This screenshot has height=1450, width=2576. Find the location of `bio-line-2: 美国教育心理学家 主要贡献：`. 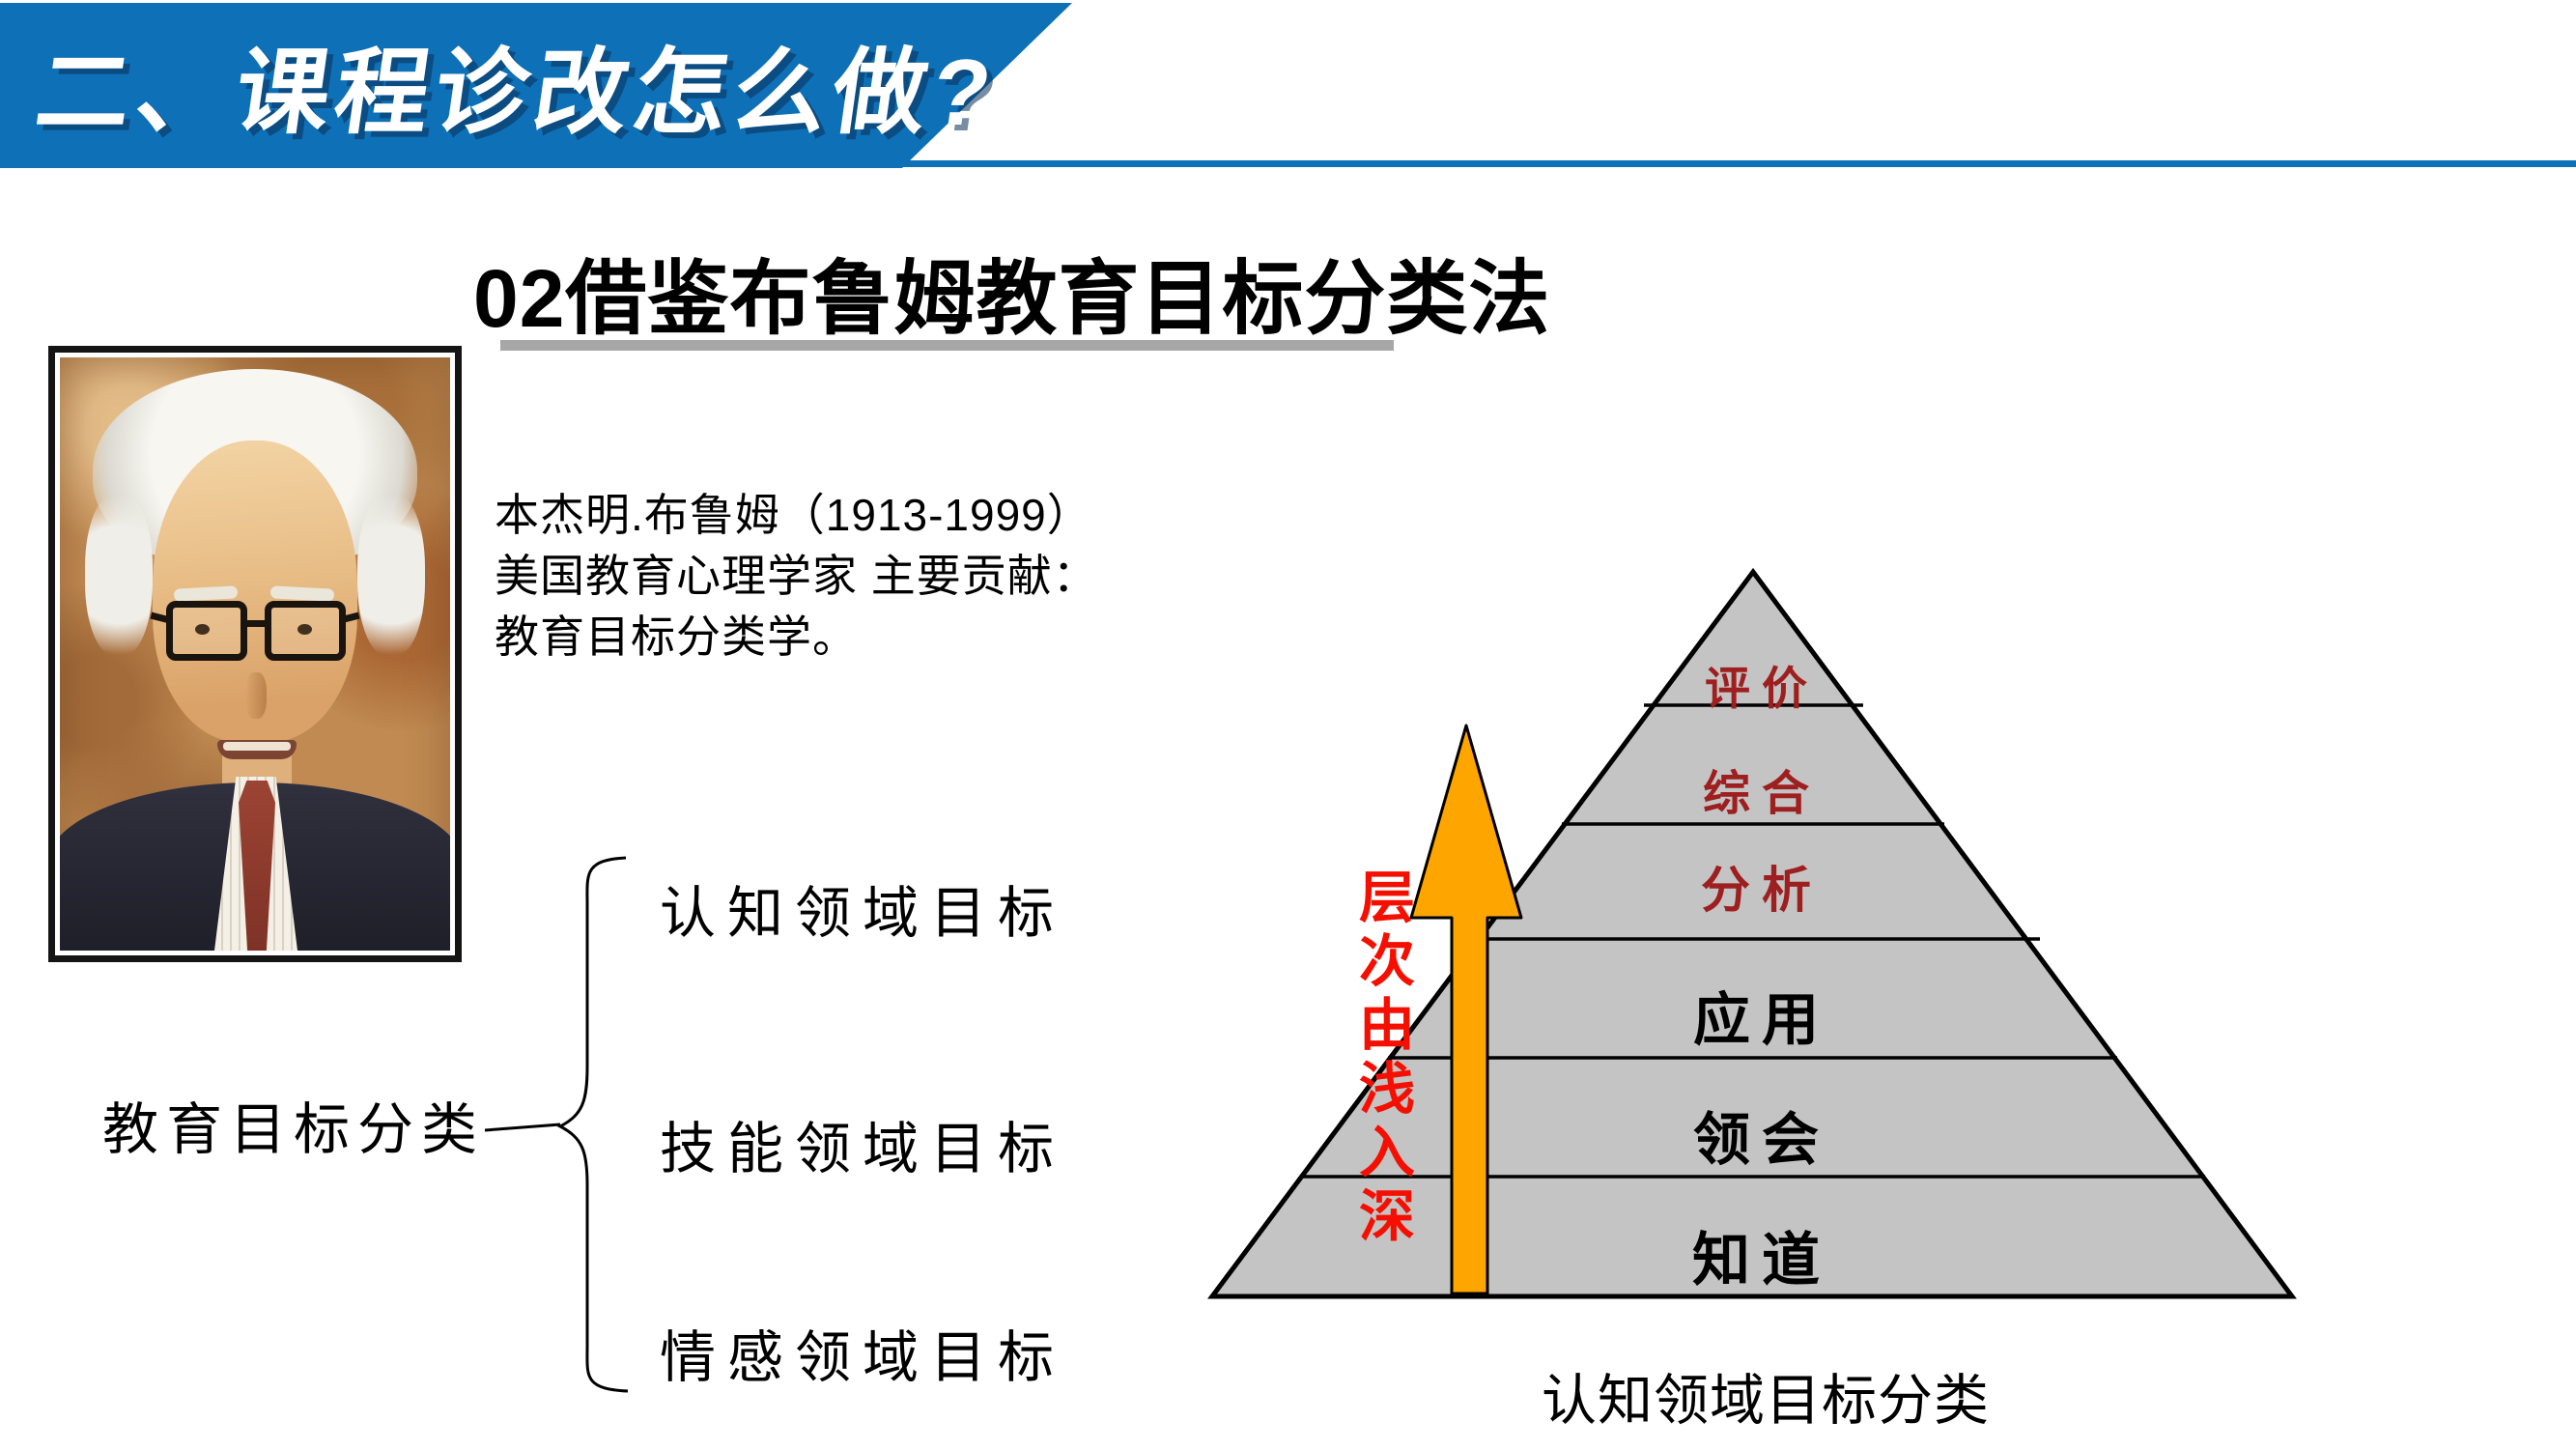

bio-line-2: 美国教育心理学家 主要贡献： is located at coordinates (796, 576).